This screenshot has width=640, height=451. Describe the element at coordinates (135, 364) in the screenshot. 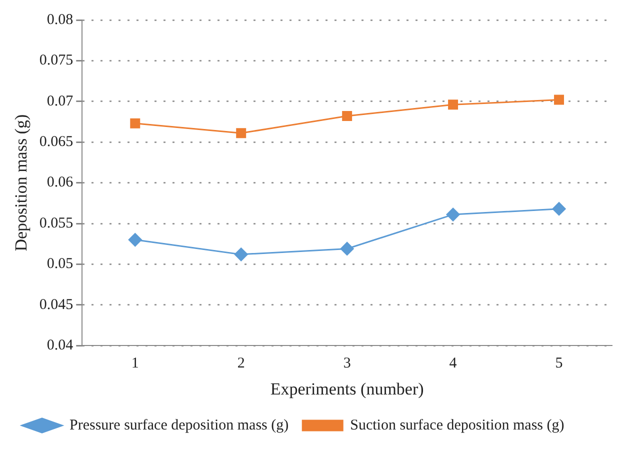

I see `x-tick-label: 1` at that location.